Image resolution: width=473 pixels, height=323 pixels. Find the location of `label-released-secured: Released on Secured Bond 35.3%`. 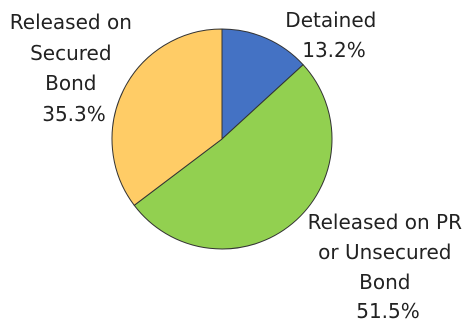

label-released-secured: Released on Secured Bond 35.3% is located at coordinates (74, 68).